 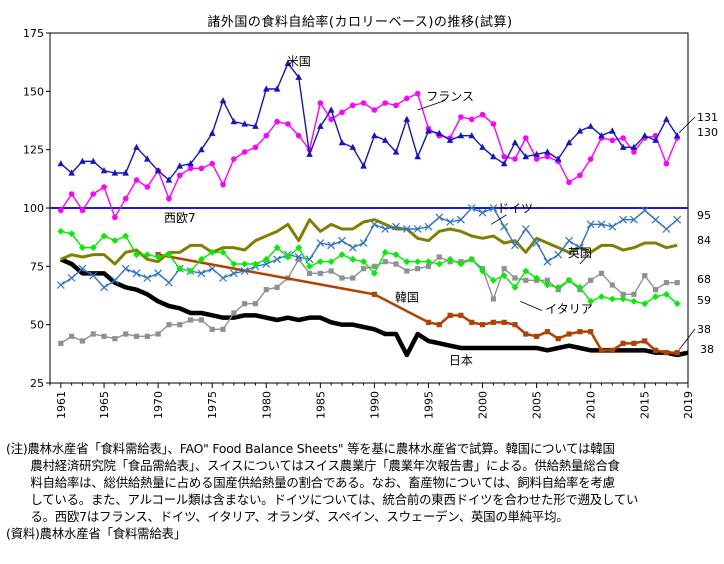 What do you see at coordinates (537, 405) in the screenshot?
I see `x-tick-label: 2005` at bounding box center [537, 405].